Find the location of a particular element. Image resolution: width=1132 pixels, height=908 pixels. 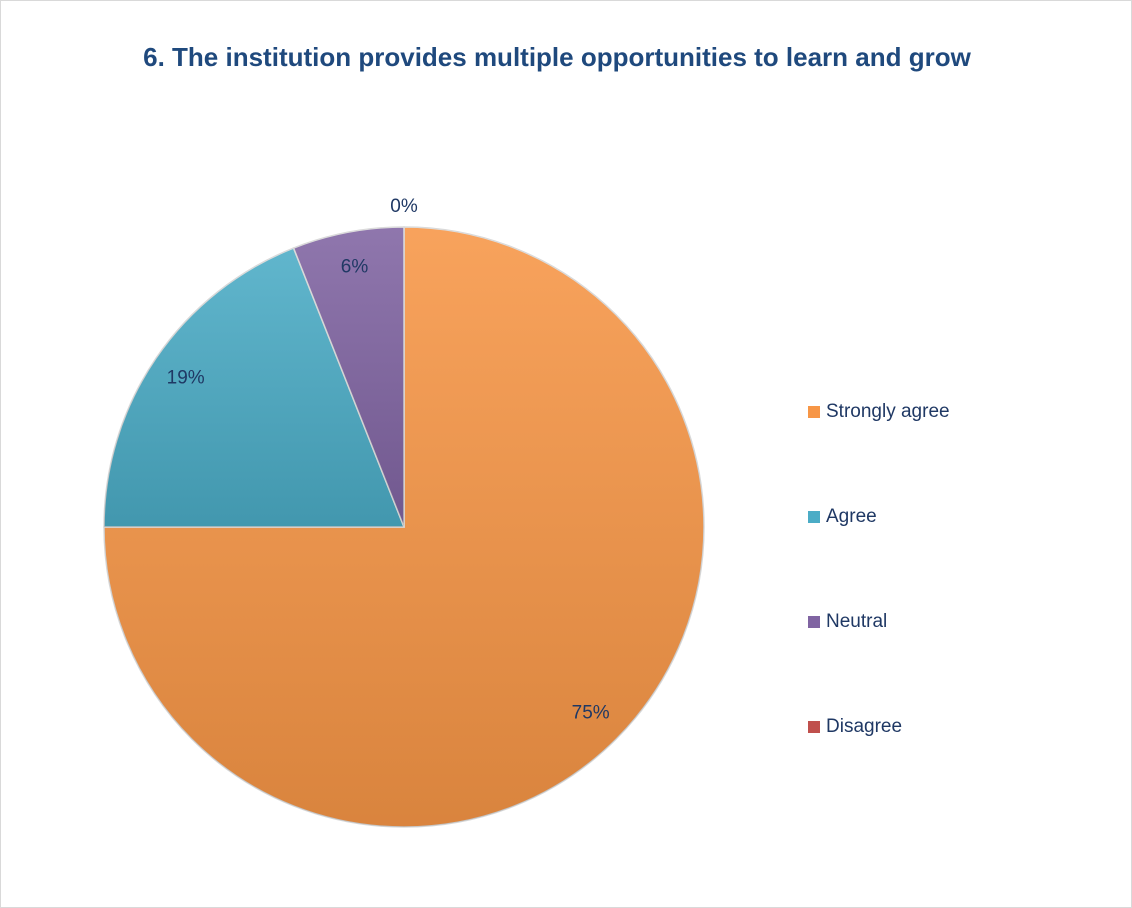

legend-label: Strongly agree is located at coordinates (888, 411).